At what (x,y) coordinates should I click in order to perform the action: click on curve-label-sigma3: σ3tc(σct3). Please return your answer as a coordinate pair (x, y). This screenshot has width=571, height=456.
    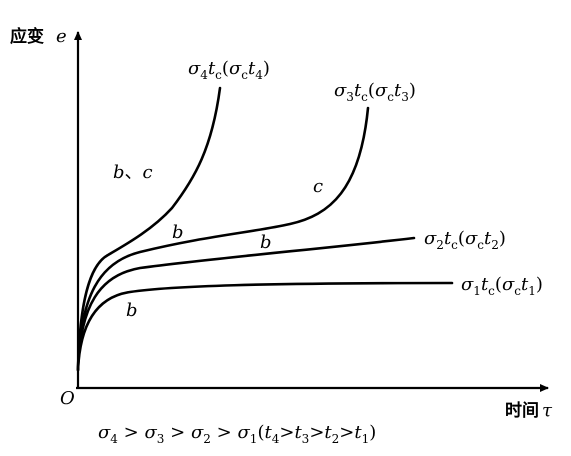
    Looking at the image, I should click on (375, 92).